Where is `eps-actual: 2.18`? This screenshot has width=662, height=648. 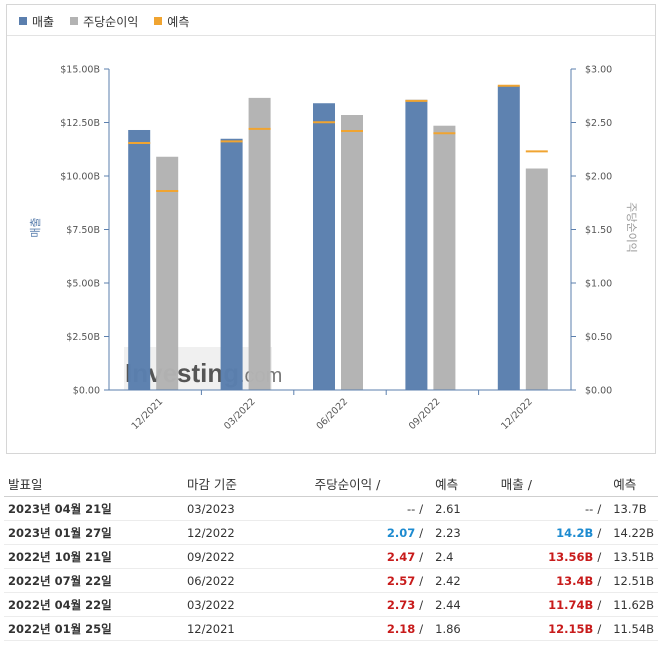 eps-actual: 2.18 is located at coordinates (401, 628).